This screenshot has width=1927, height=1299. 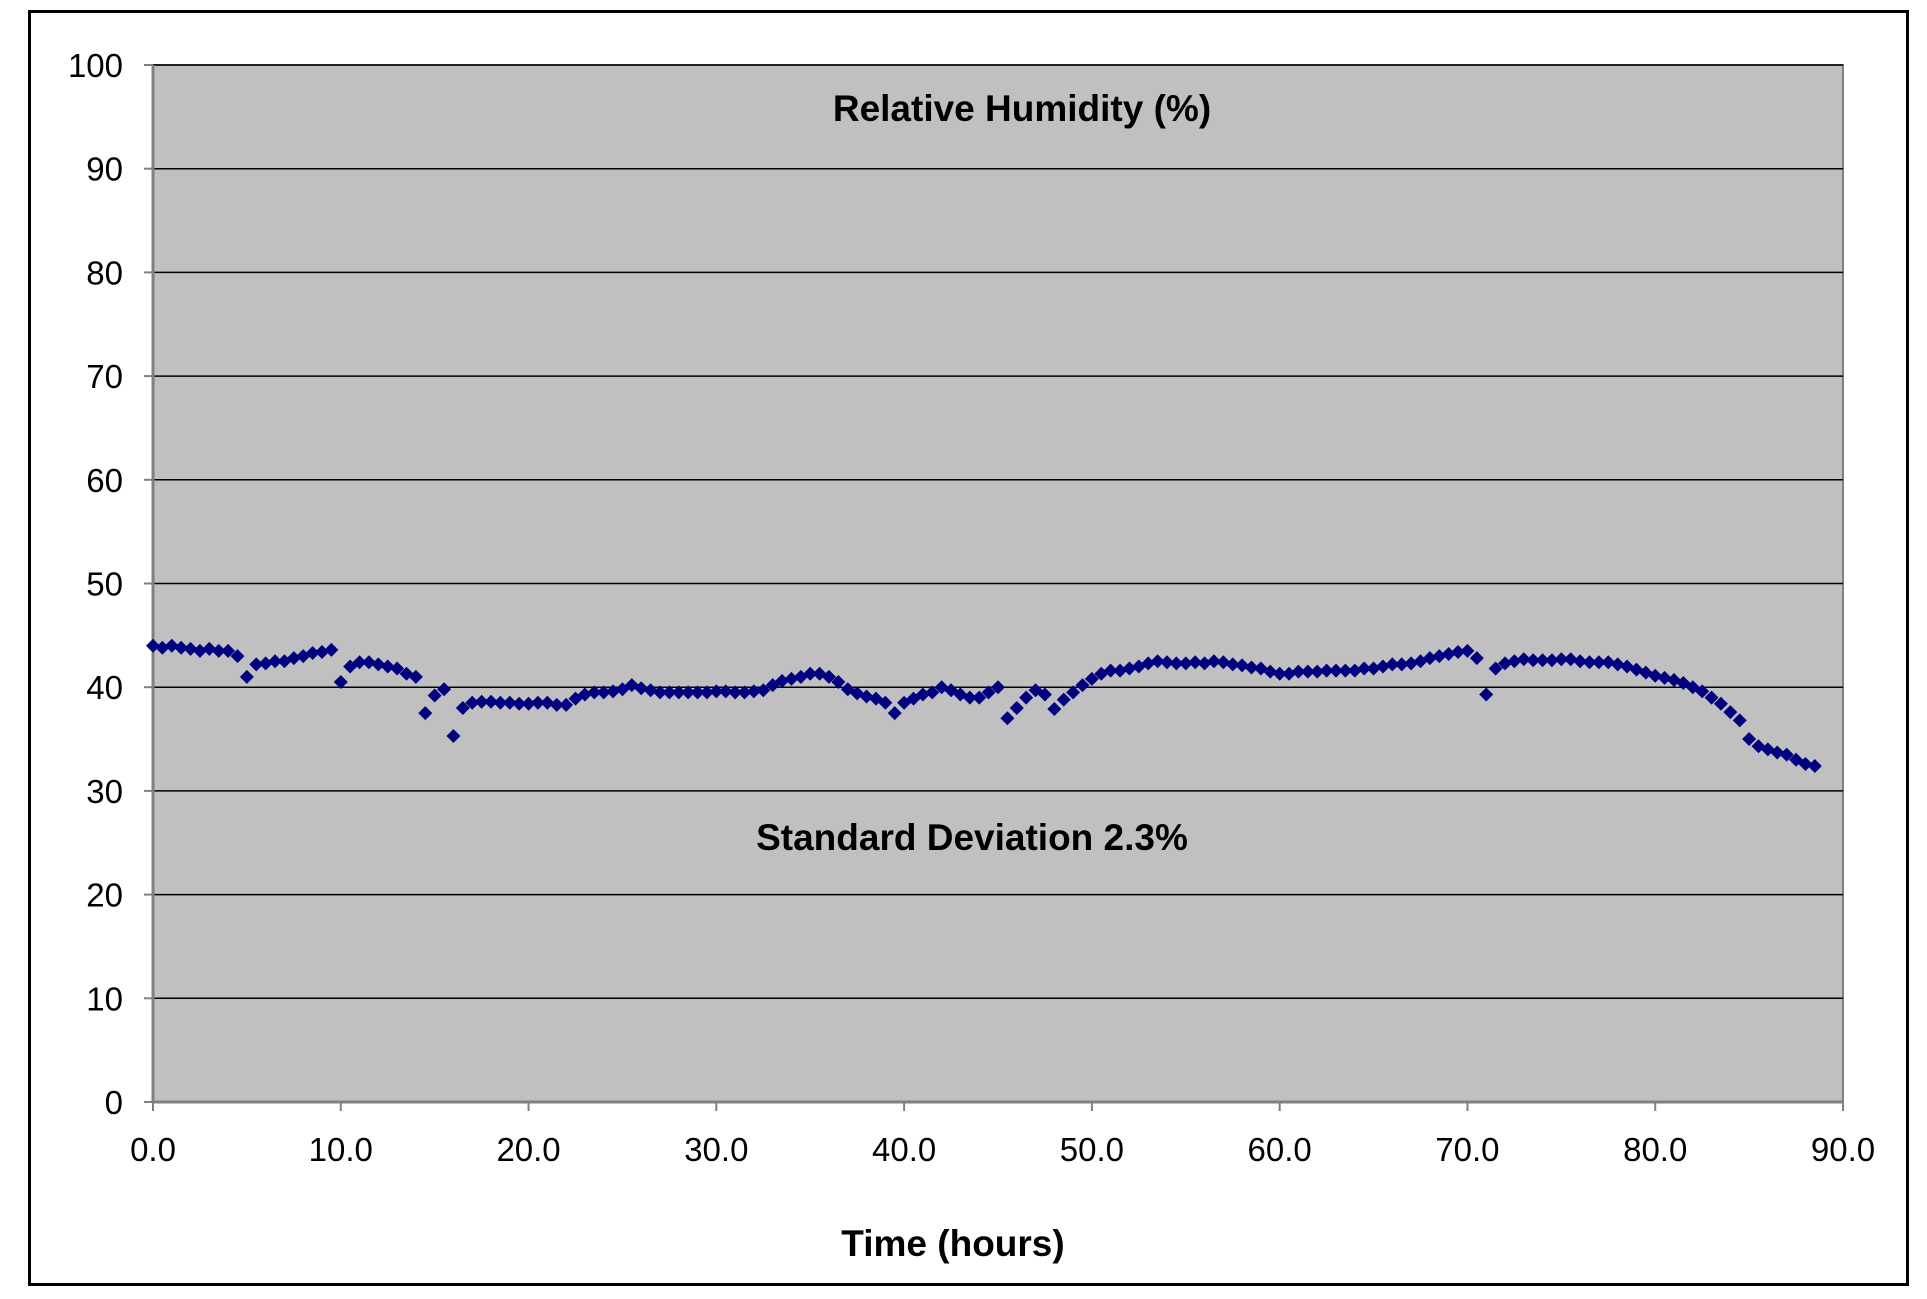 I want to click on y-tick-label: 50, so click(x=104, y=584).